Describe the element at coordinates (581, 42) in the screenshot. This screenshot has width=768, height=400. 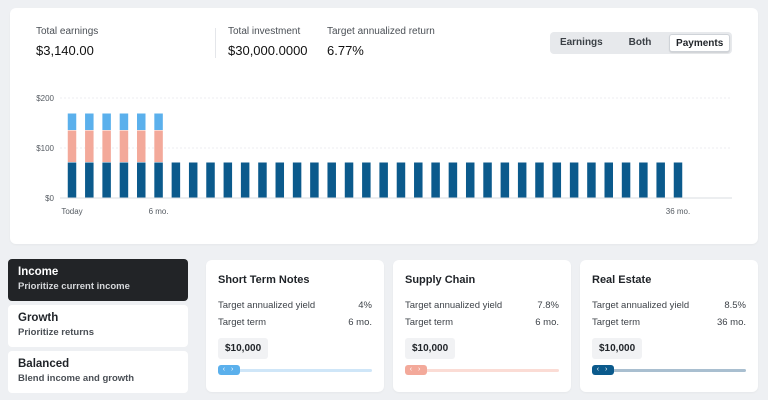
I see `toggle-earnings: Earnings` at that location.